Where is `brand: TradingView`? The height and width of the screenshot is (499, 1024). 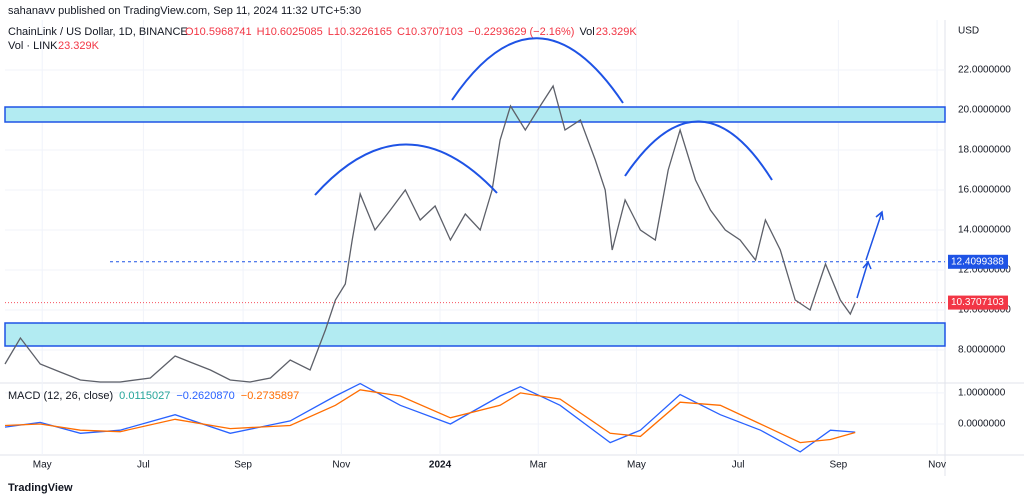 brand: TradingView is located at coordinates (40, 488).